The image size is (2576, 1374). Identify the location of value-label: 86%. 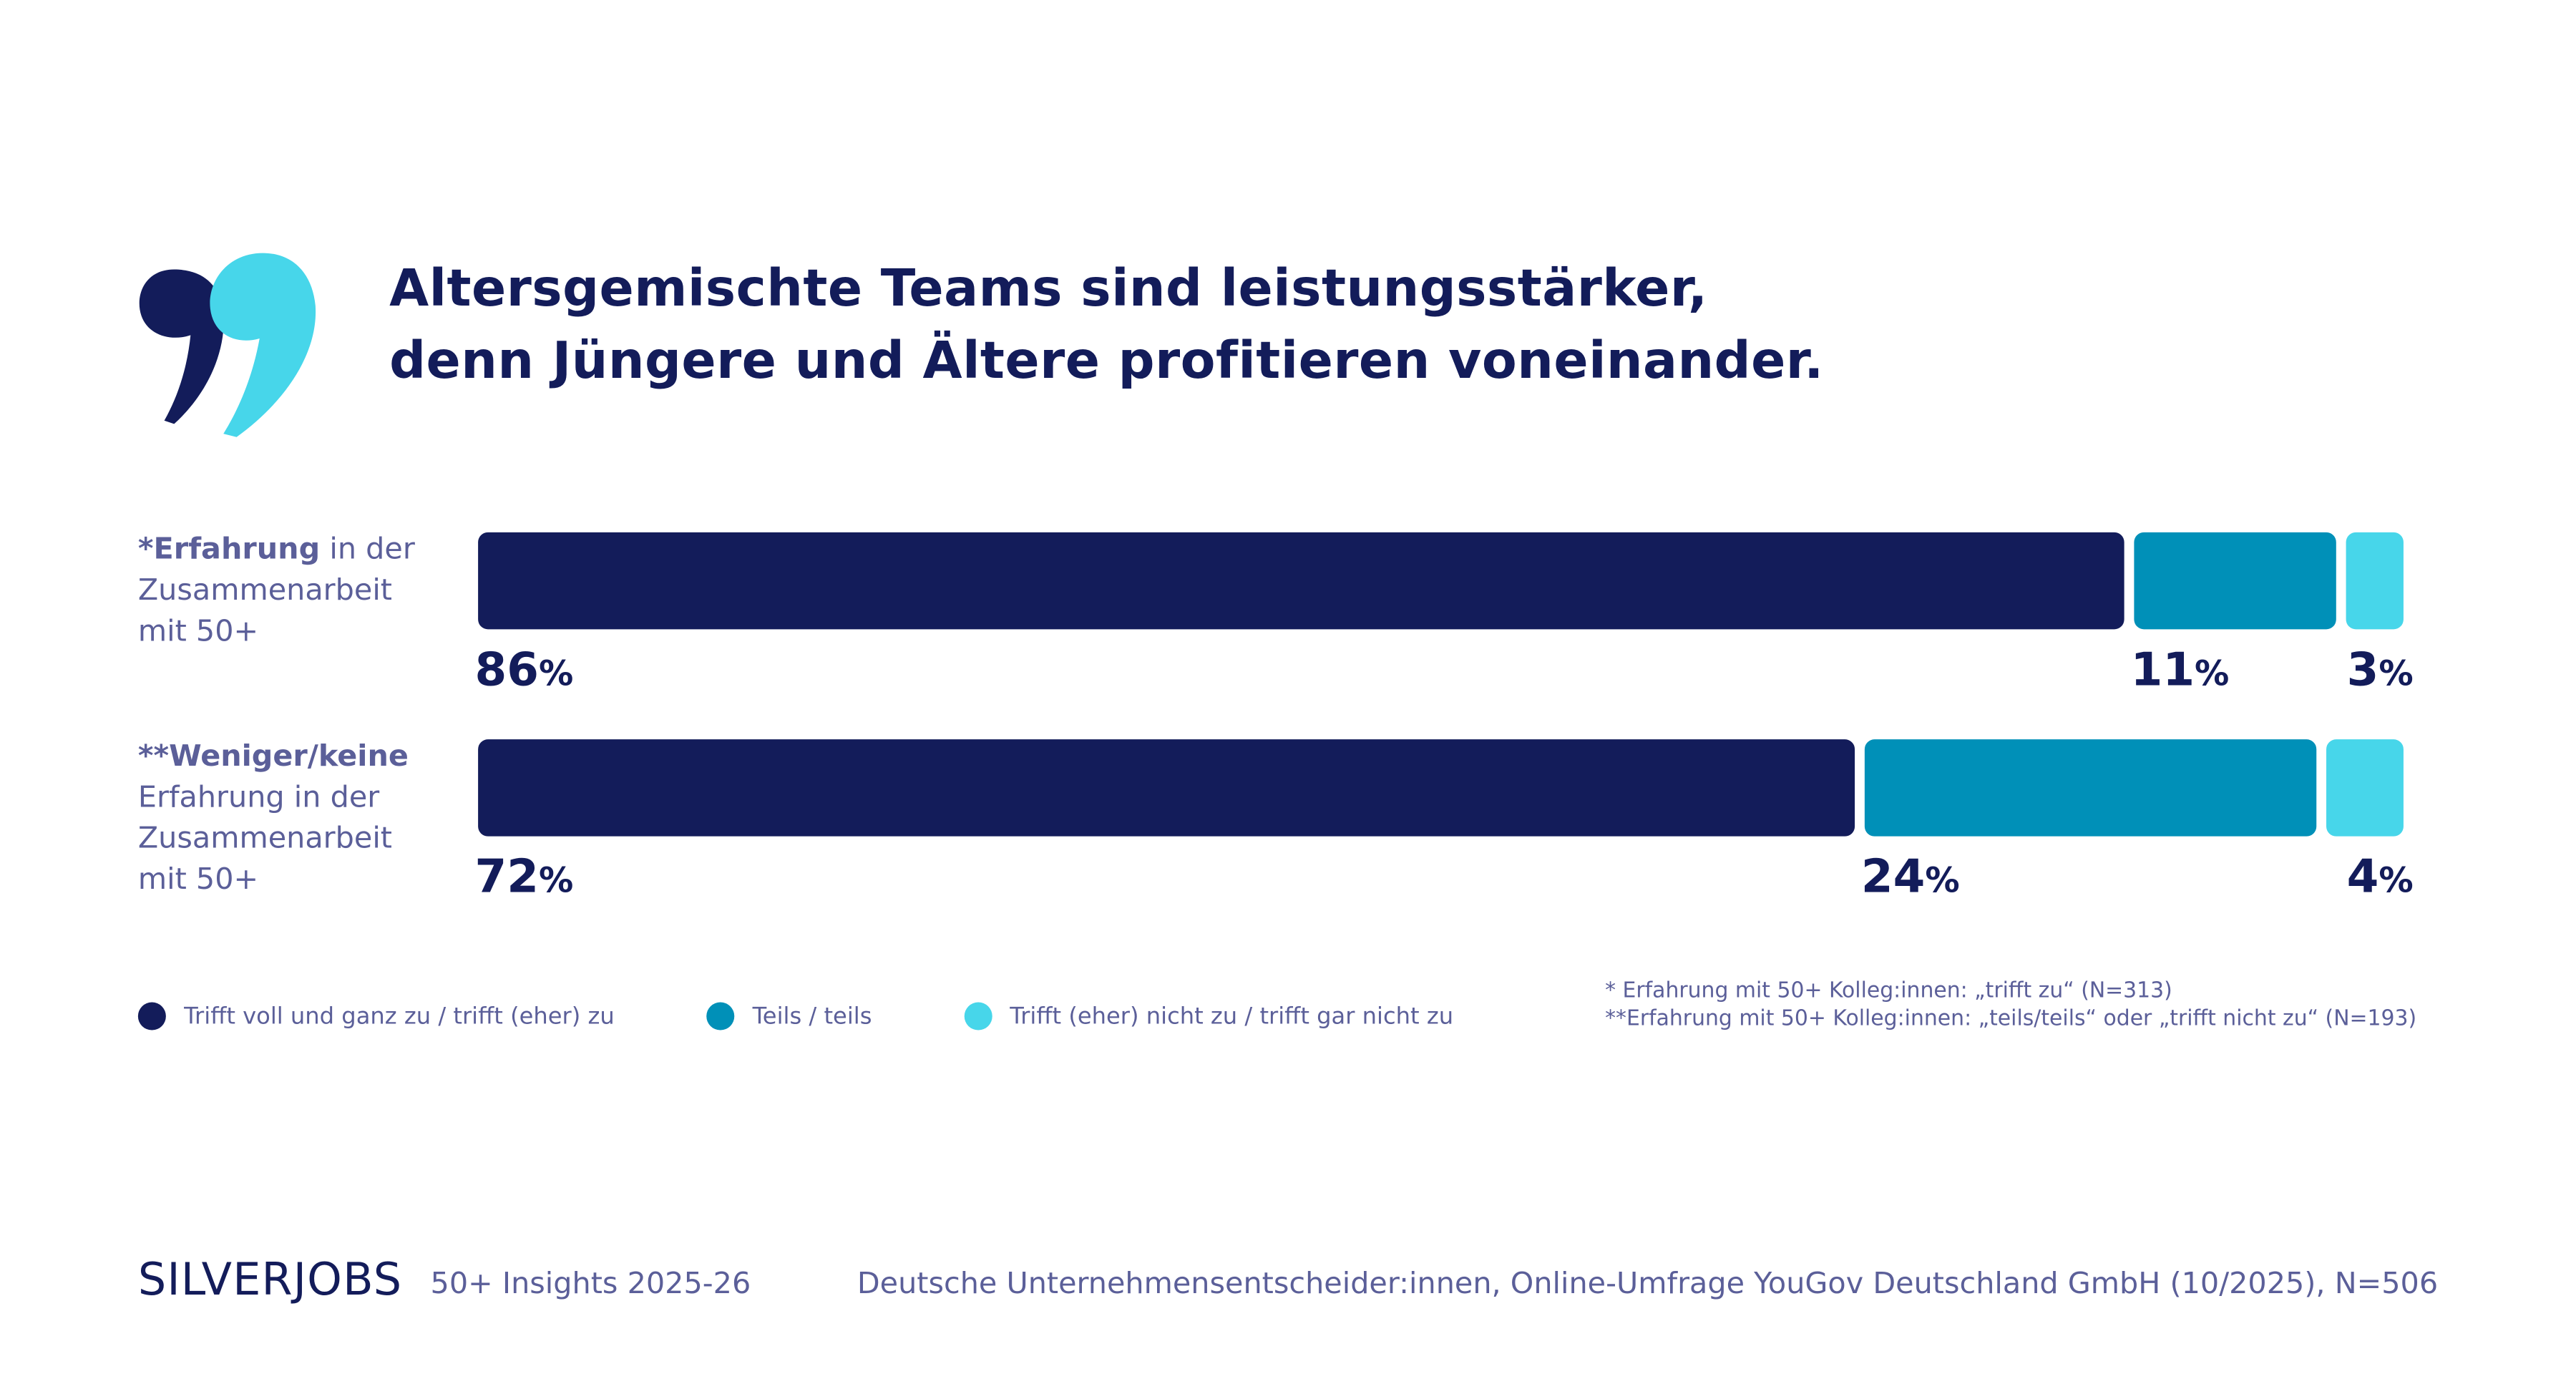
(524, 669).